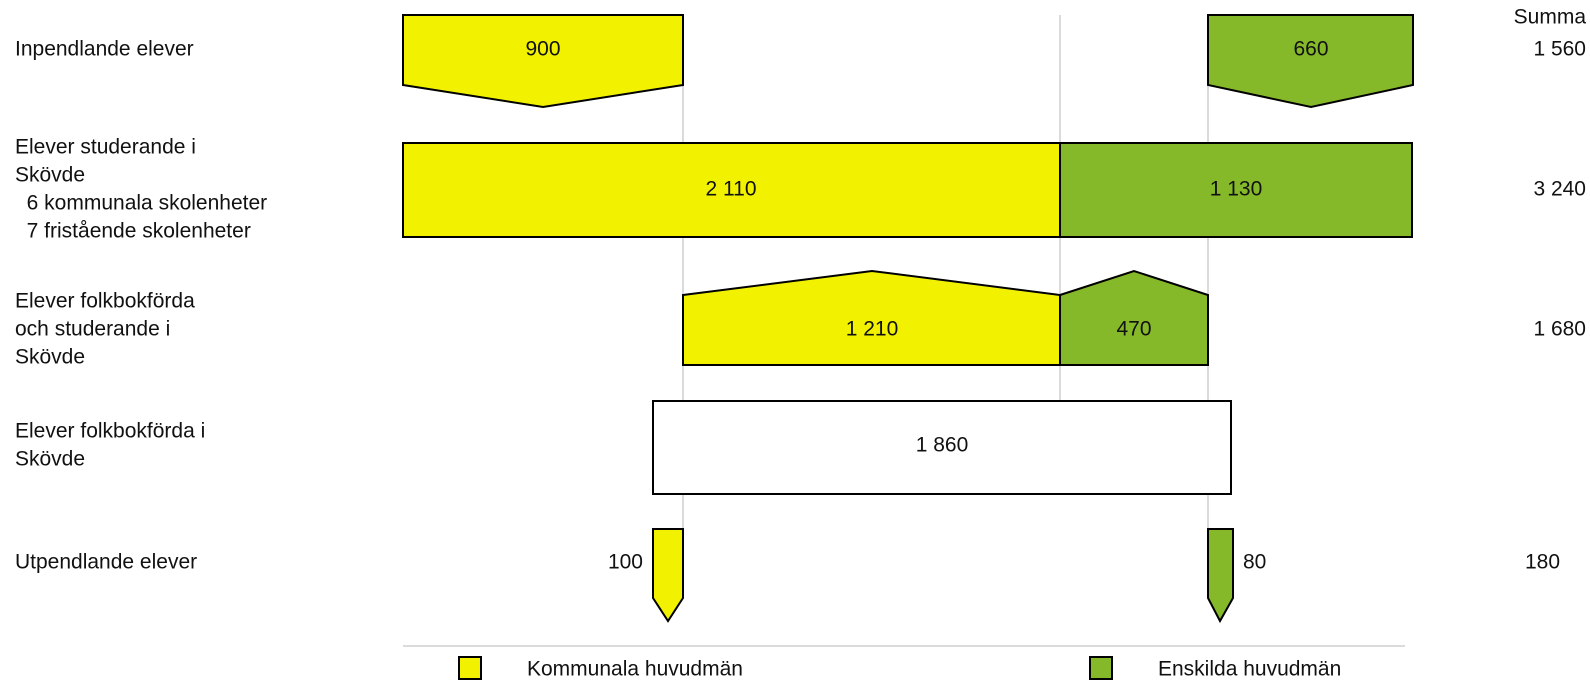 The width and height of the screenshot is (1590, 696). Describe the element at coordinates (1249, 669) in the screenshot. I see `legend-label: Enskilda huvudmän` at that location.